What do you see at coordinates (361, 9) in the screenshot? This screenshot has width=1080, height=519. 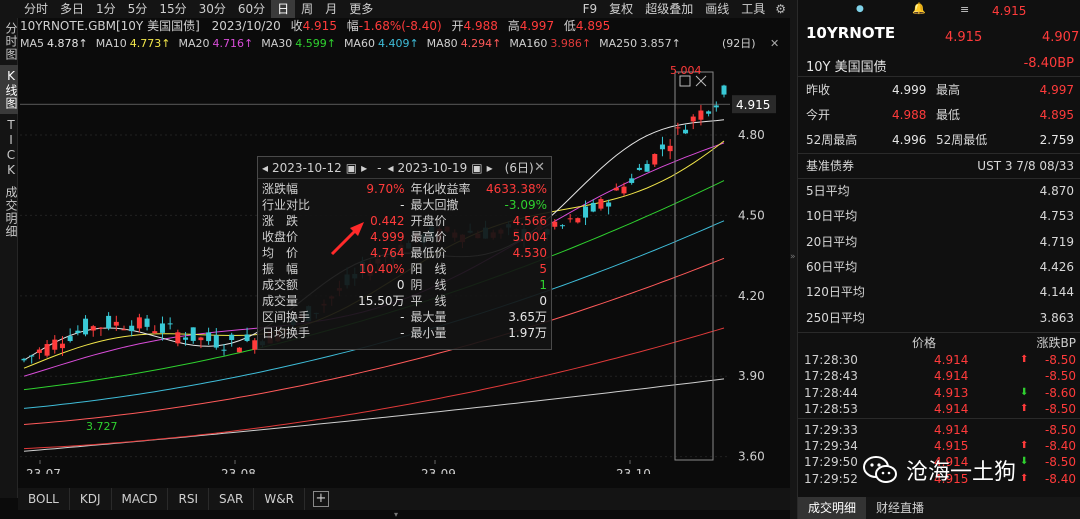 I see `period-tab: 更多` at bounding box center [361, 9].